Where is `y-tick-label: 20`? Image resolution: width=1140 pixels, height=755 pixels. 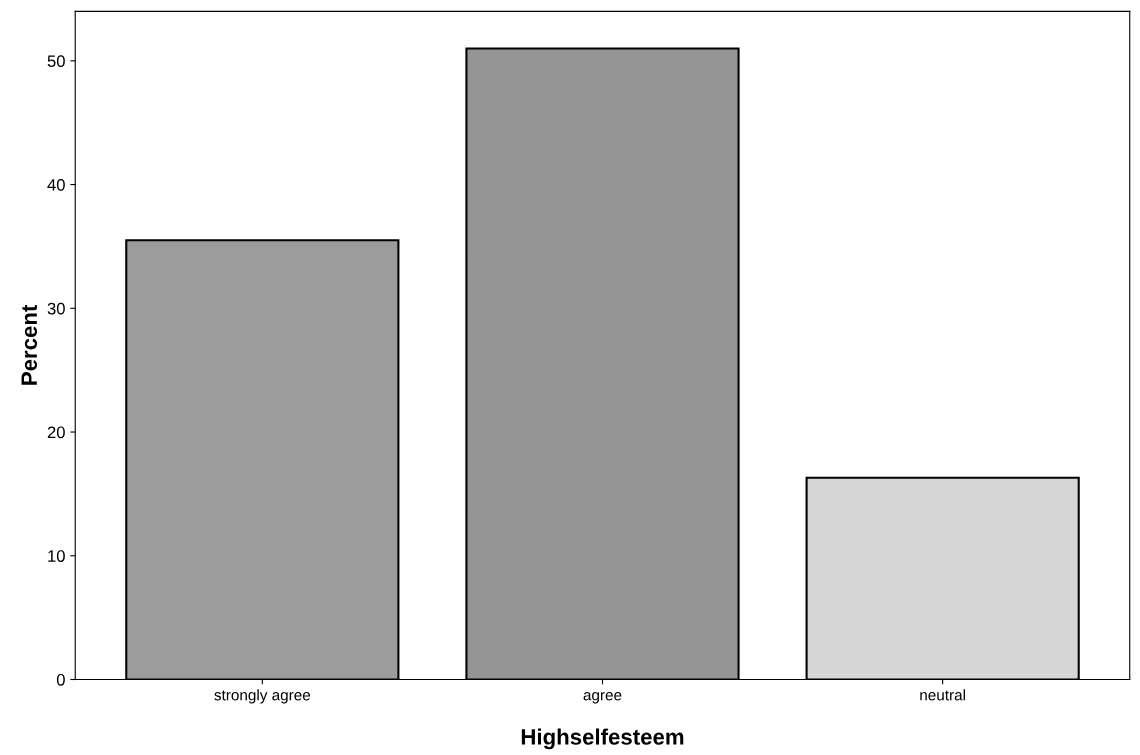 y-tick-label: 20 is located at coordinates (56, 432).